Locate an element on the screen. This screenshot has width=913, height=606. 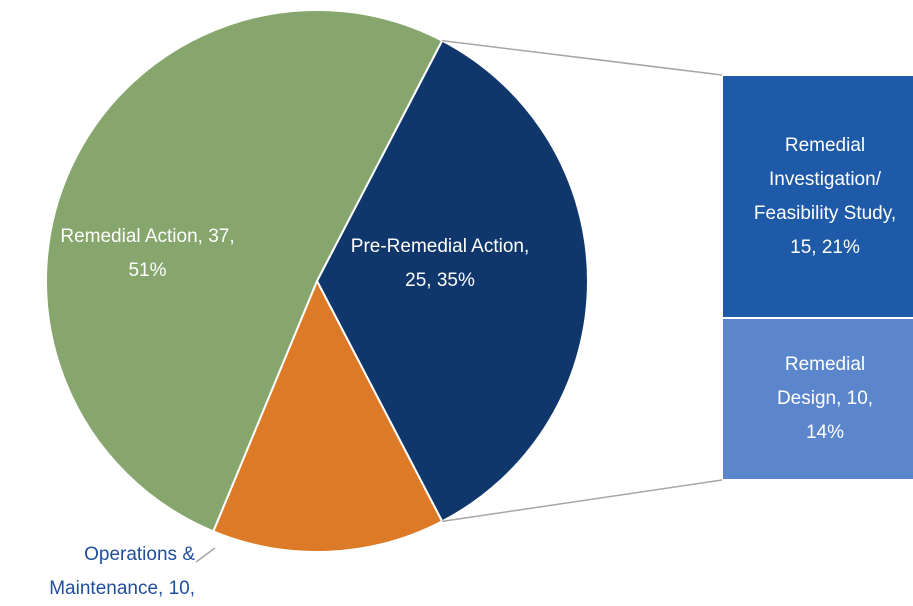
slice-label: Remedial Action, 37, 51% is located at coordinates (147, 253).